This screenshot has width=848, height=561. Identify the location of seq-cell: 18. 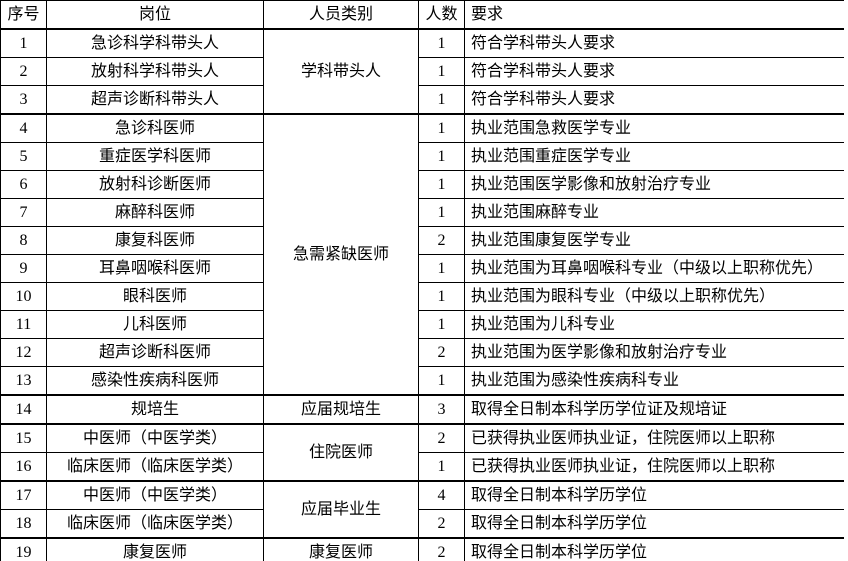
(23, 524).